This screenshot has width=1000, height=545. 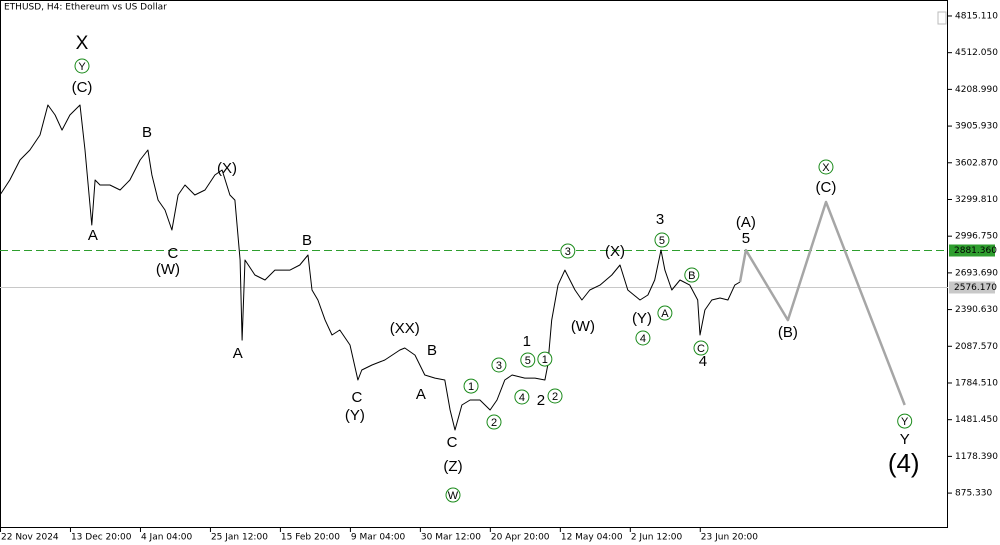 I want to click on y-tick-label: 3602.870, so click(x=976, y=163).